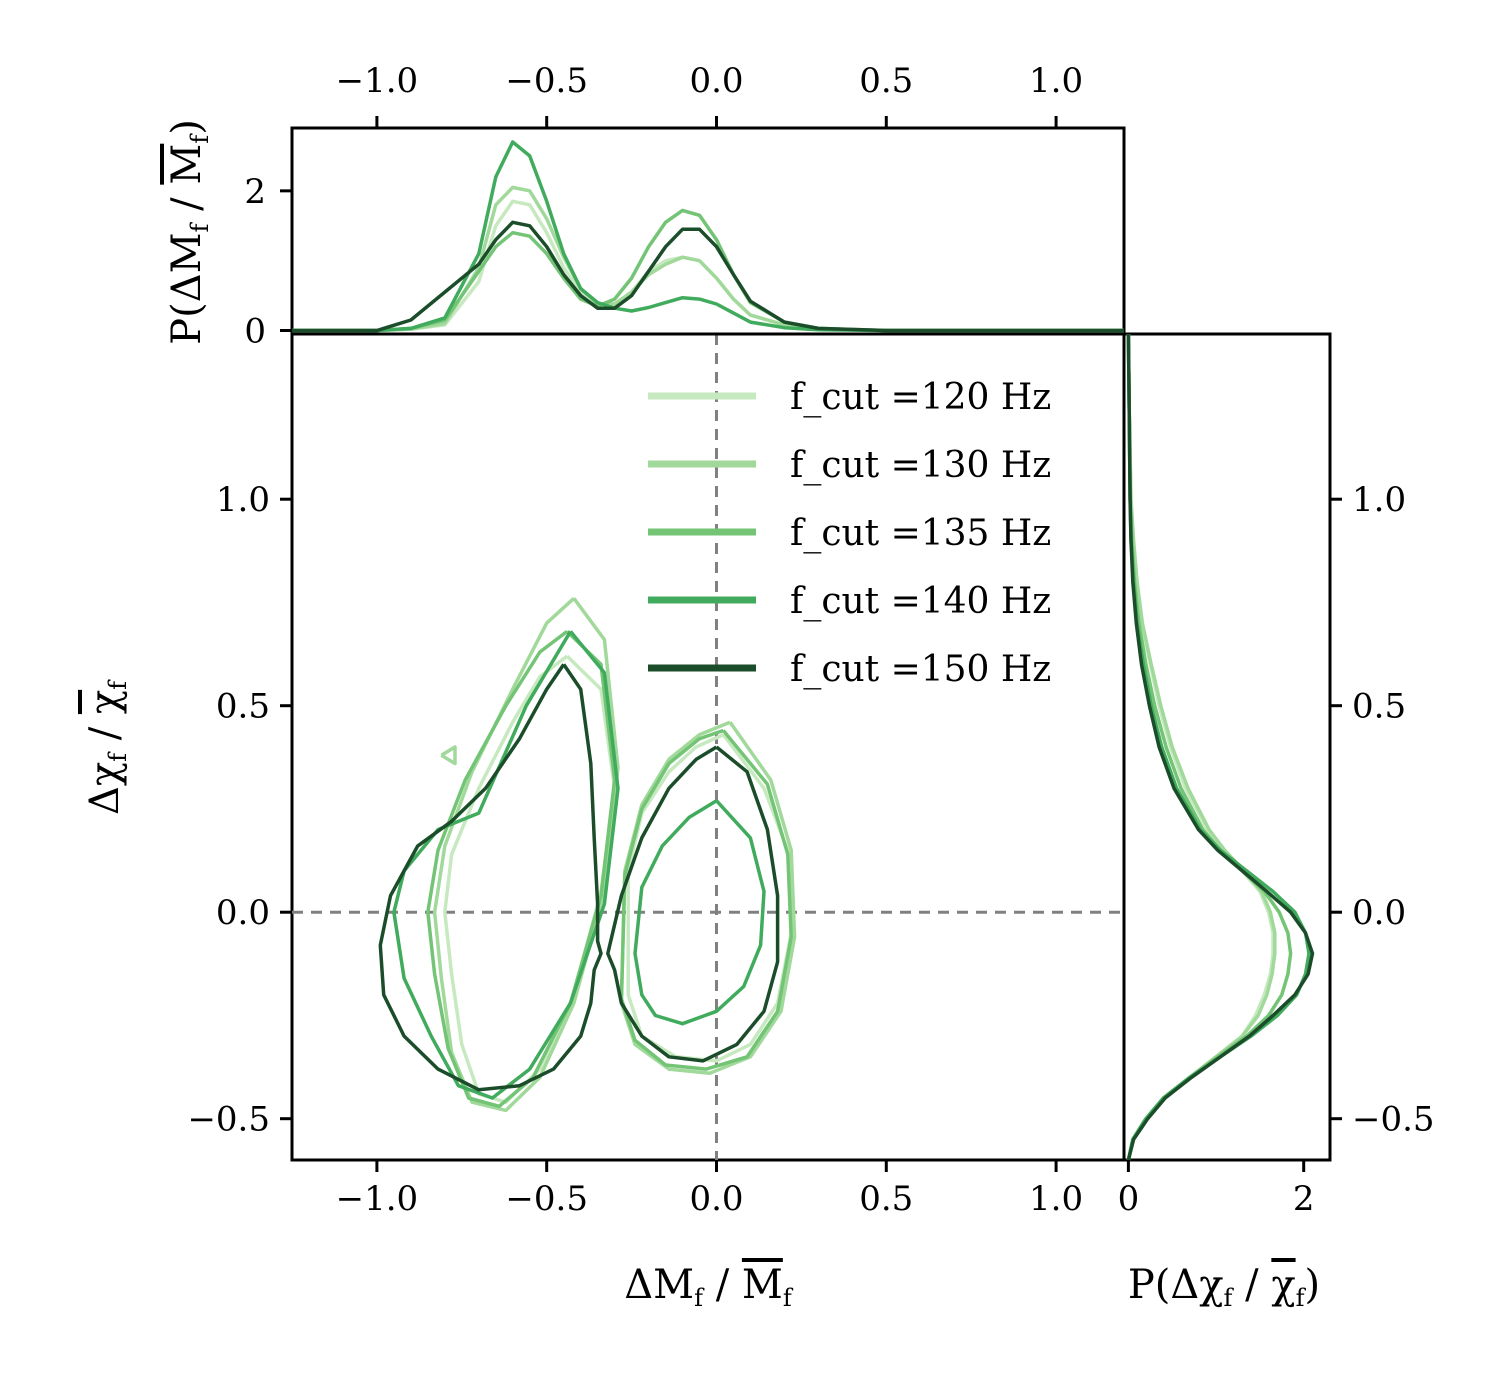 This screenshot has height=1378, width=1512. What do you see at coordinates (920, 465) in the screenshot?
I see `legend-label: f_cut =130 Hz` at bounding box center [920, 465].